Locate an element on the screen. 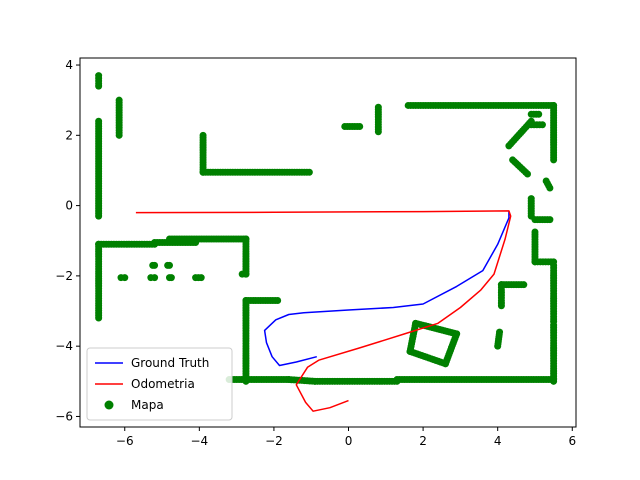 This screenshot has height=480, width=640. x-tick-label: −4 is located at coordinates (199, 441).